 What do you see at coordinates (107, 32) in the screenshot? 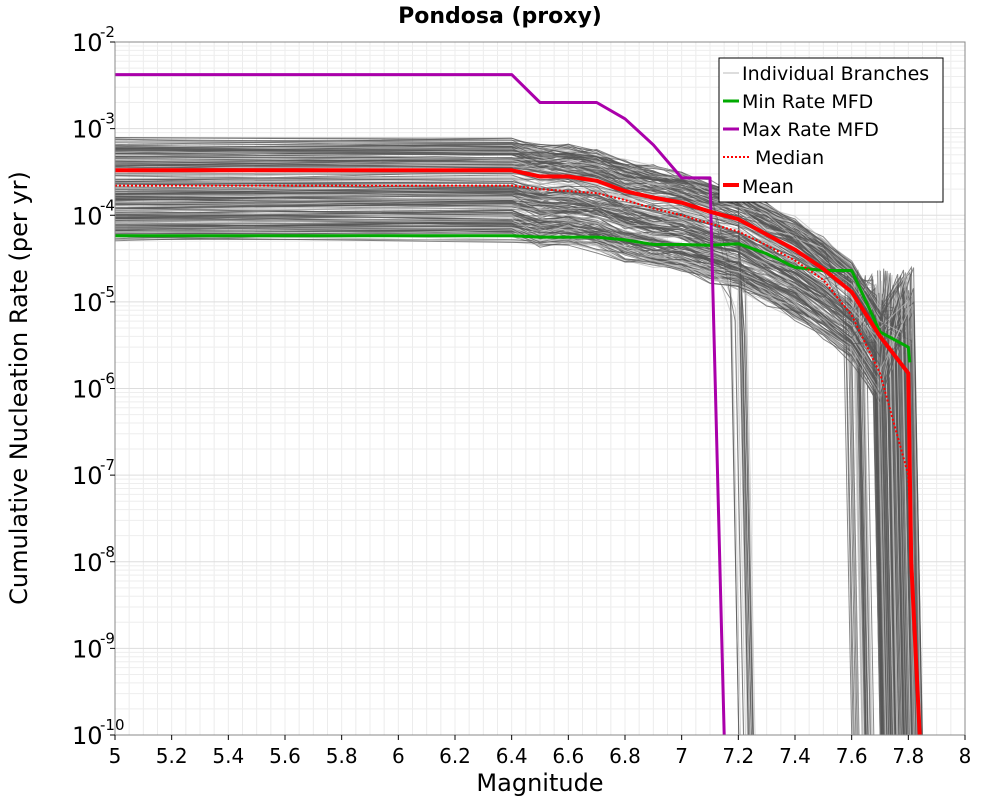
I see `y-tick-exponent: -2` at bounding box center [107, 32].